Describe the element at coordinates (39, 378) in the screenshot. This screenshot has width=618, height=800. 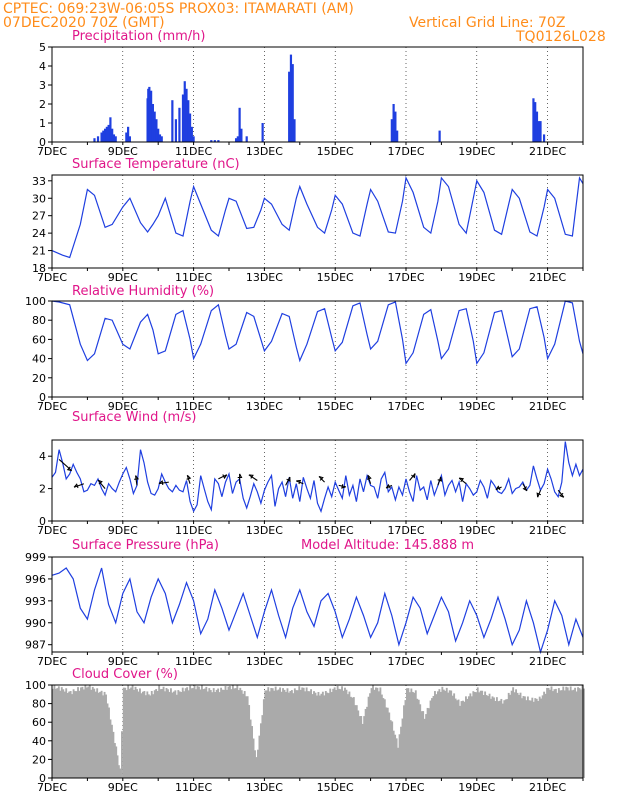
I see `y-tick-label: 20` at that location.